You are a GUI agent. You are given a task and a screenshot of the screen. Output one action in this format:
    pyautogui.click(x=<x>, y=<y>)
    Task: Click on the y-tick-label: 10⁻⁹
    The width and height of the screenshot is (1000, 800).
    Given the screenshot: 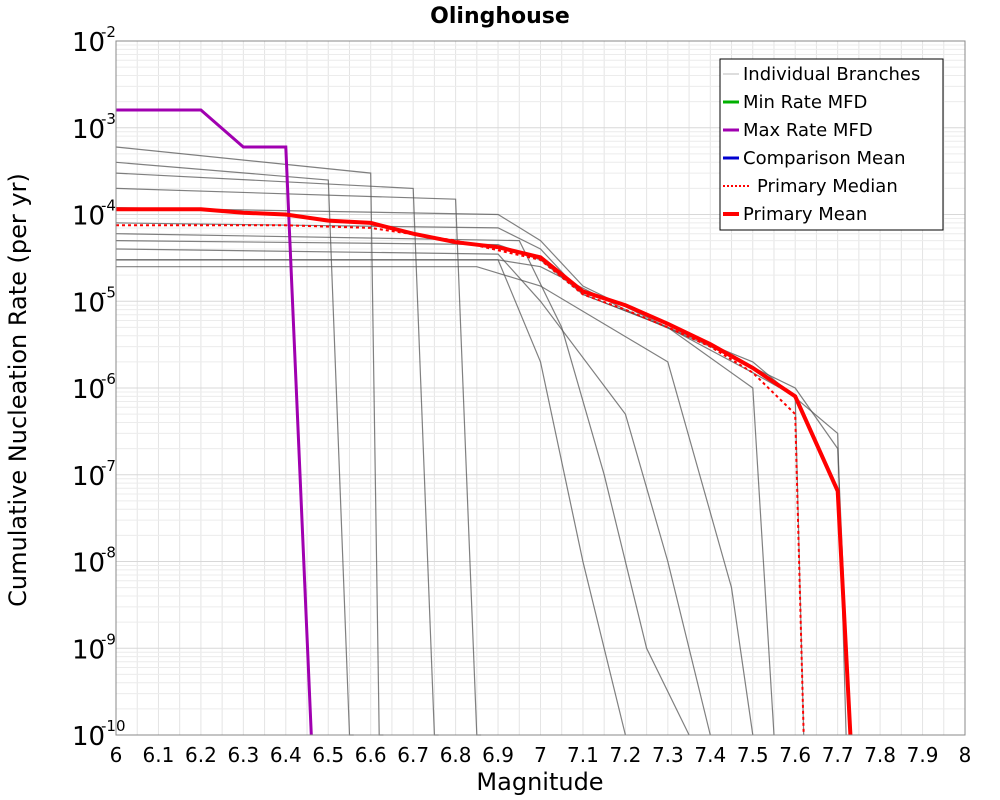 What is the action you would take?
    pyautogui.click(x=94, y=647)
    